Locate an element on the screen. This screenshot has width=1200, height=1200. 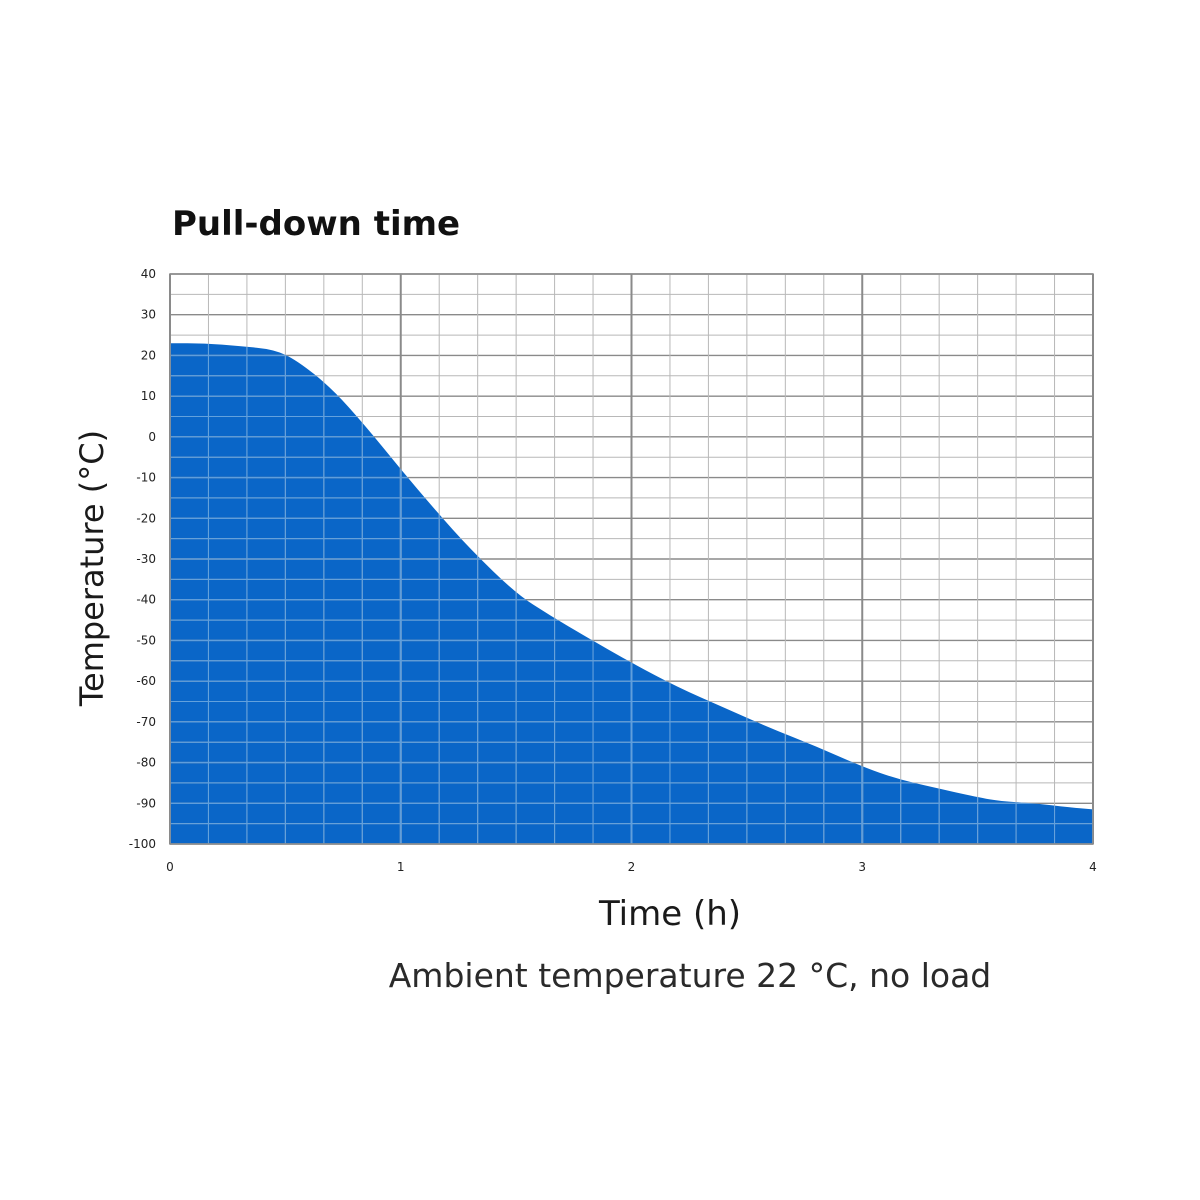
y-axis-label: Temperature (°C) is located at coordinates (92, 568).